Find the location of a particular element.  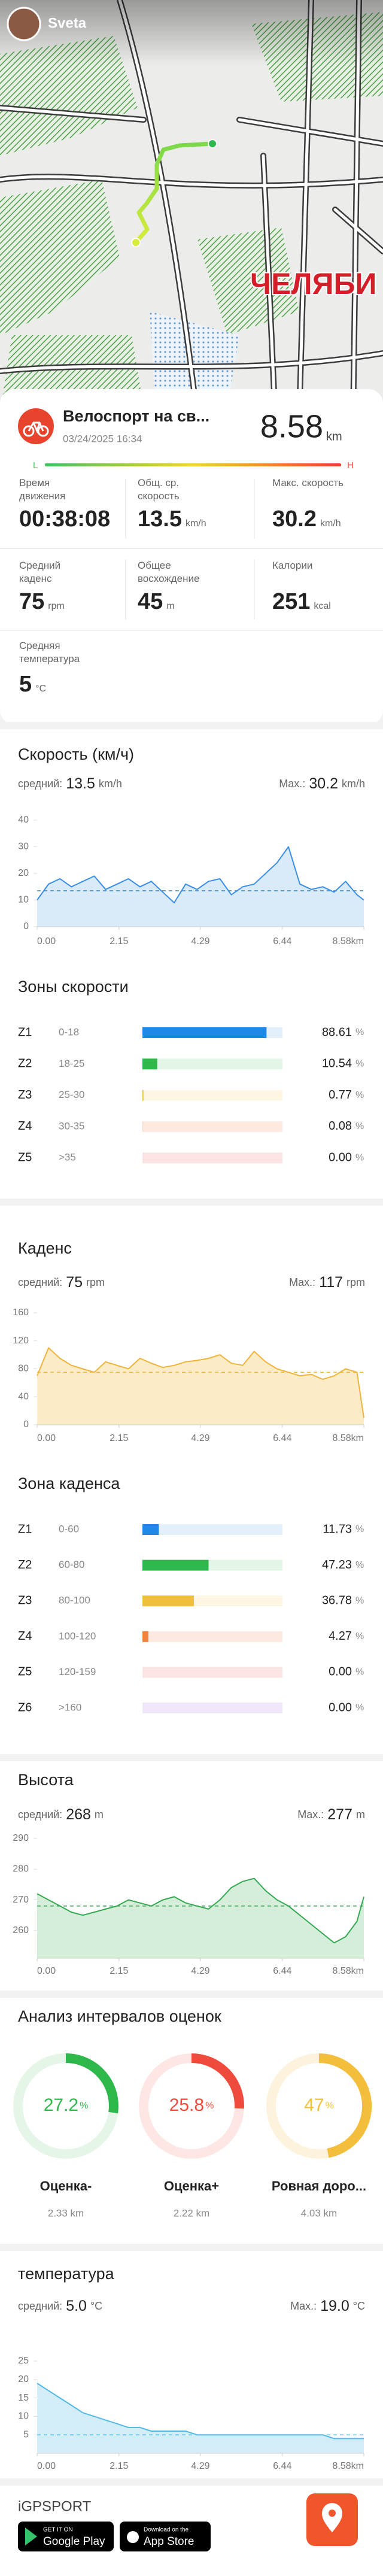

mean-unit: rpm is located at coordinates (95, 1282).